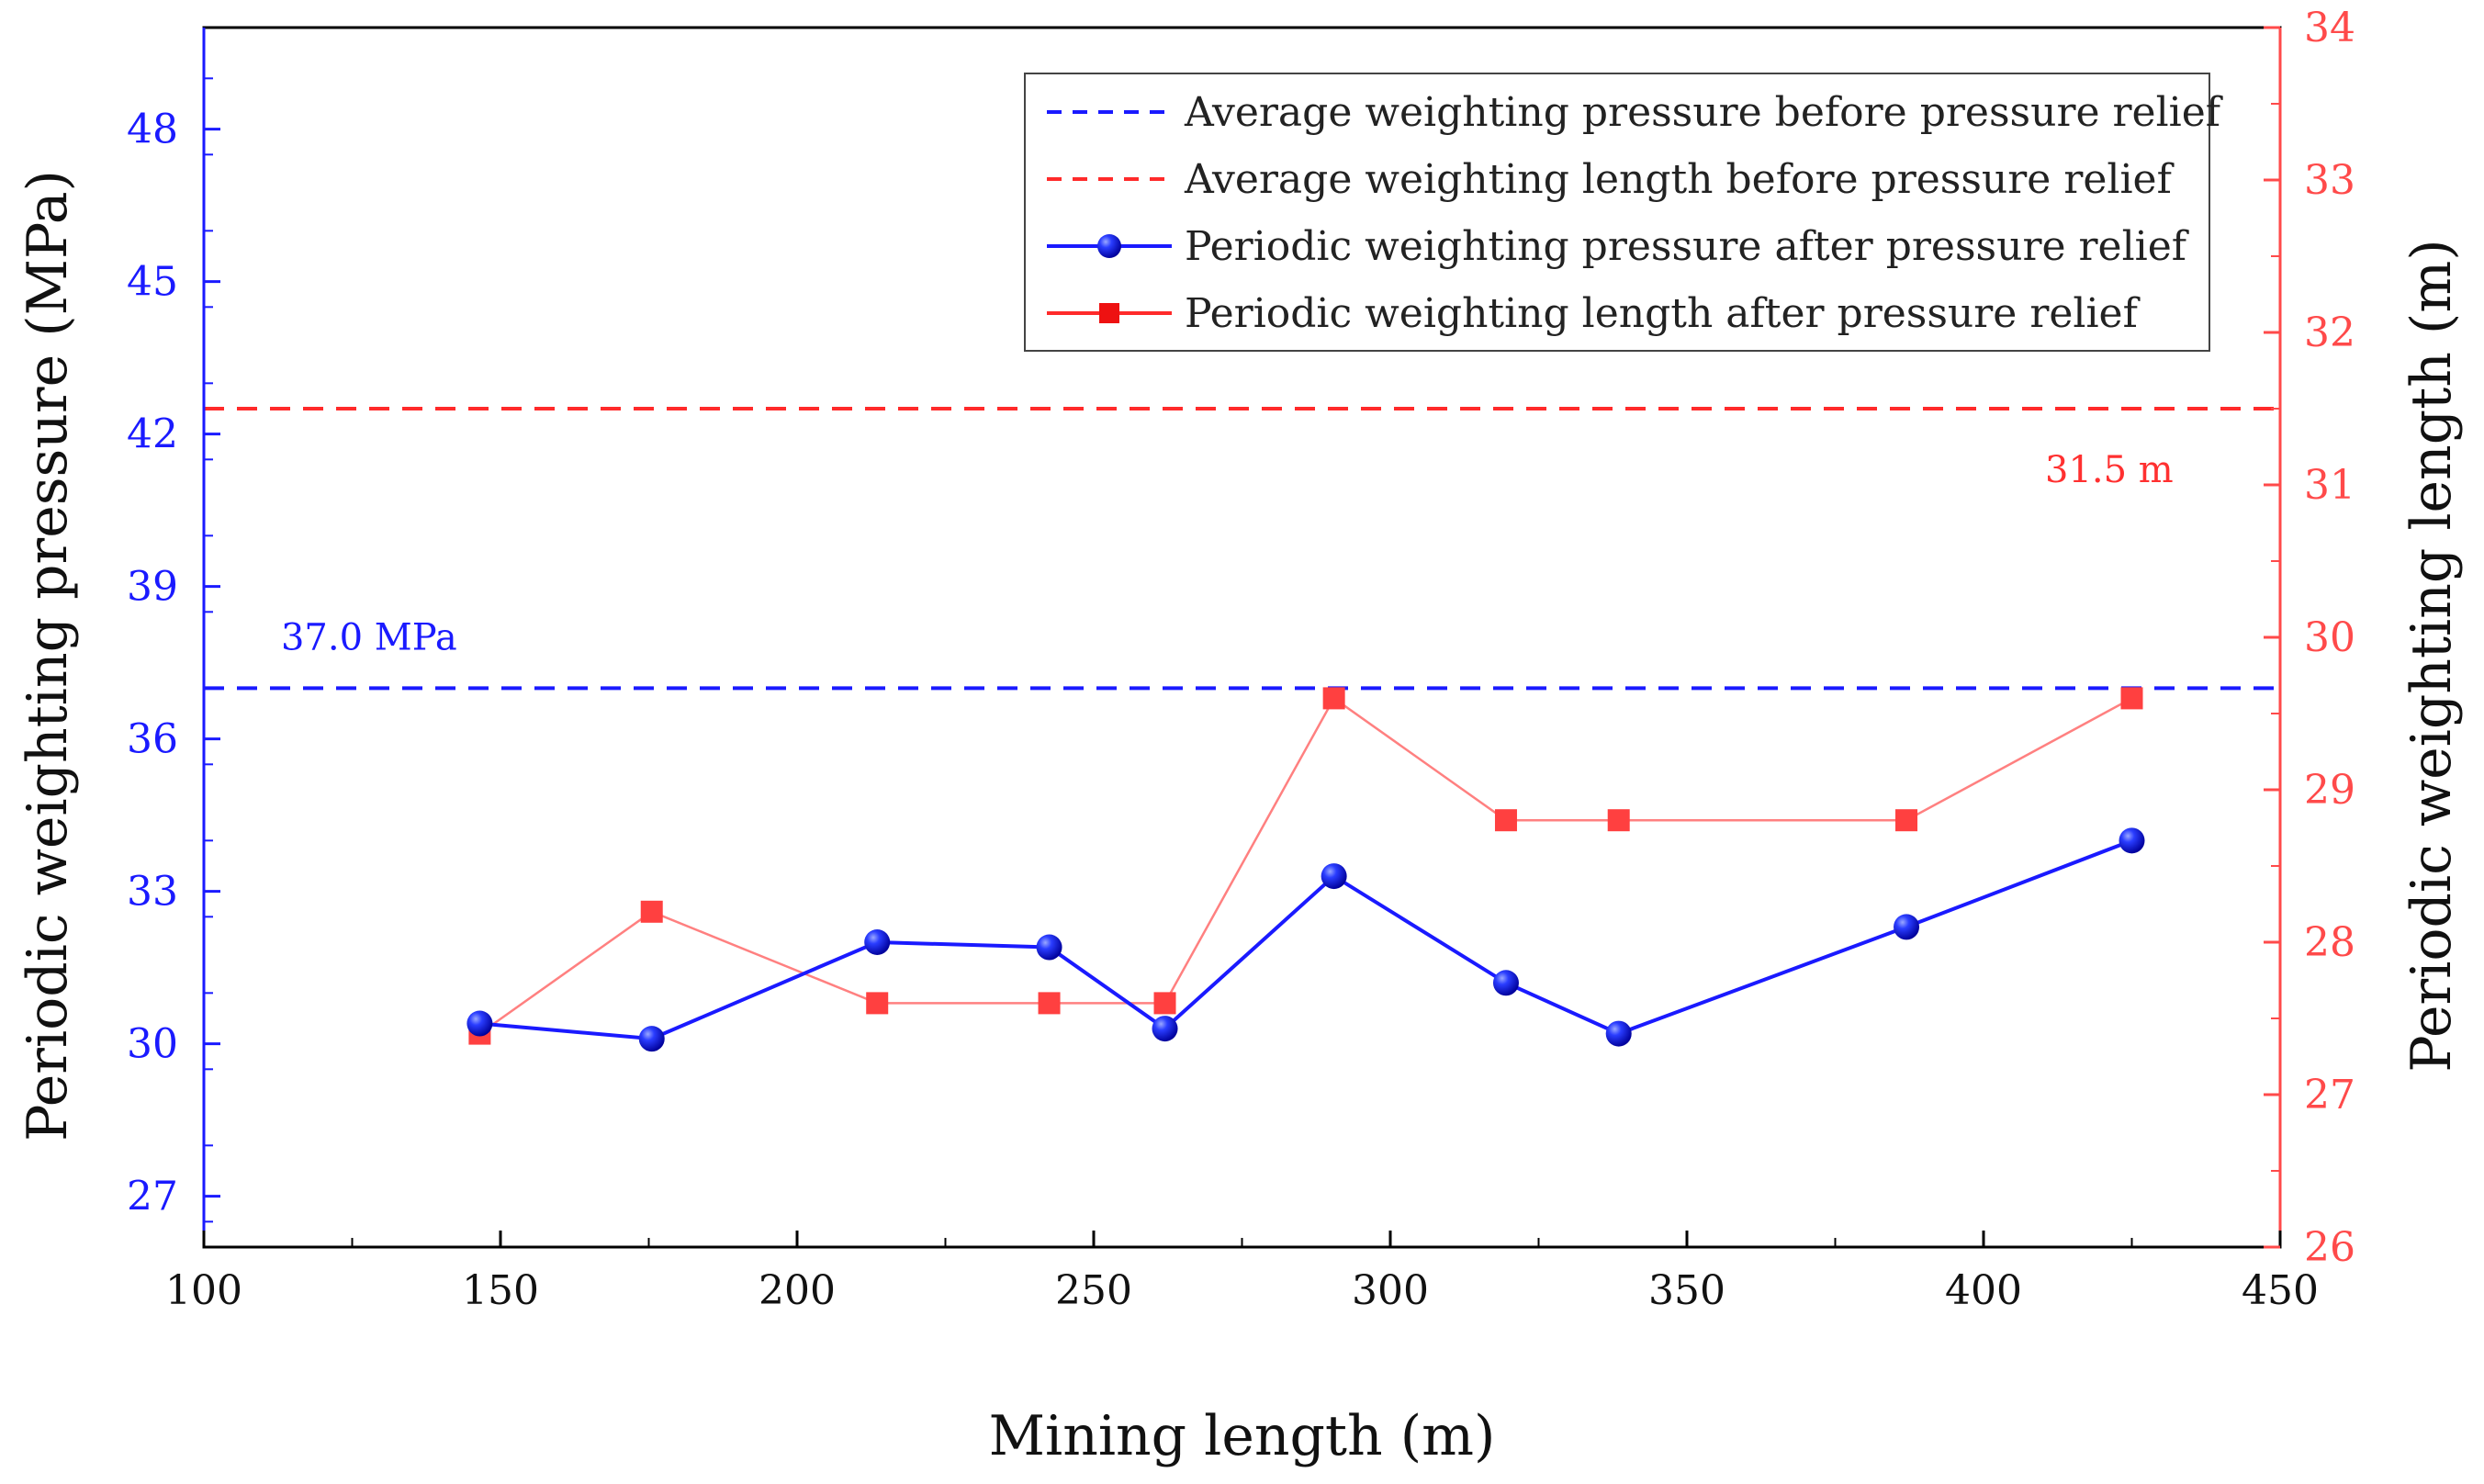 This screenshot has width=2484, height=1484. What do you see at coordinates (152, 130) in the screenshot?
I see `left-y-tick-label: 48` at bounding box center [152, 130].